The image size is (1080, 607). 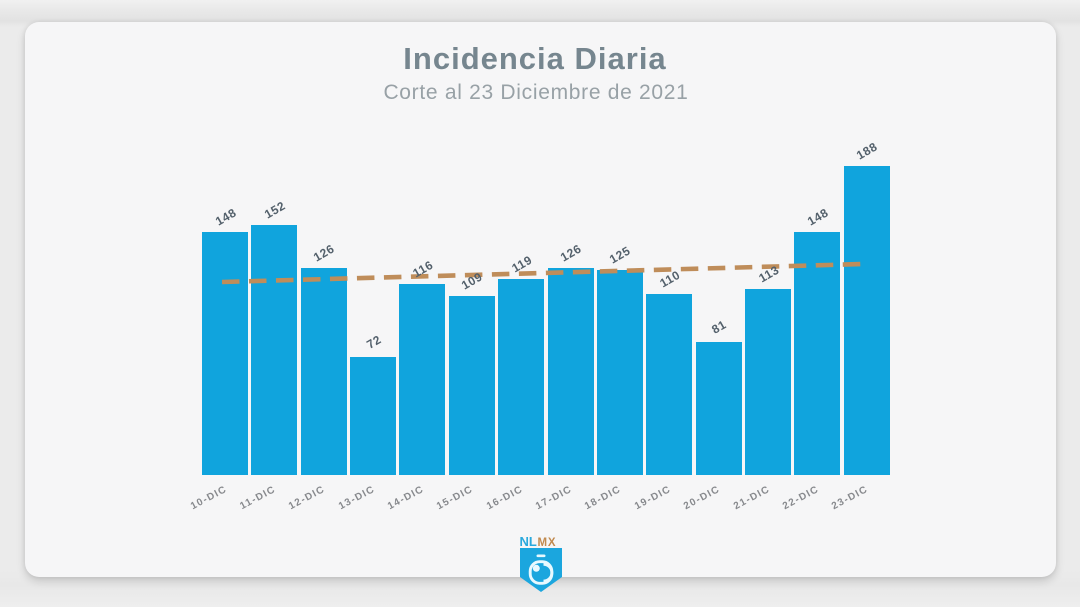 What do you see at coordinates (547, 543) in the screenshot?
I see `svg-text: MX` at bounding box center [547, 543].